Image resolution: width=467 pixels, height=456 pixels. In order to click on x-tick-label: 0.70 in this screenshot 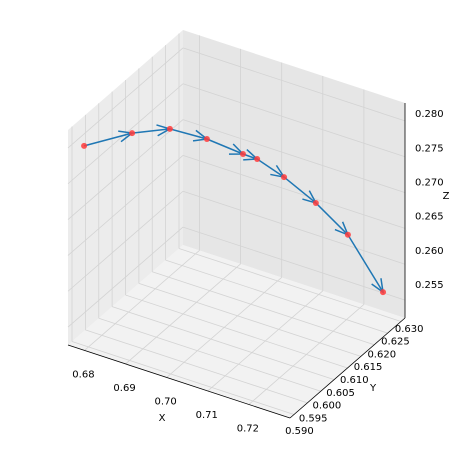, I will do `click(166, 401)`.